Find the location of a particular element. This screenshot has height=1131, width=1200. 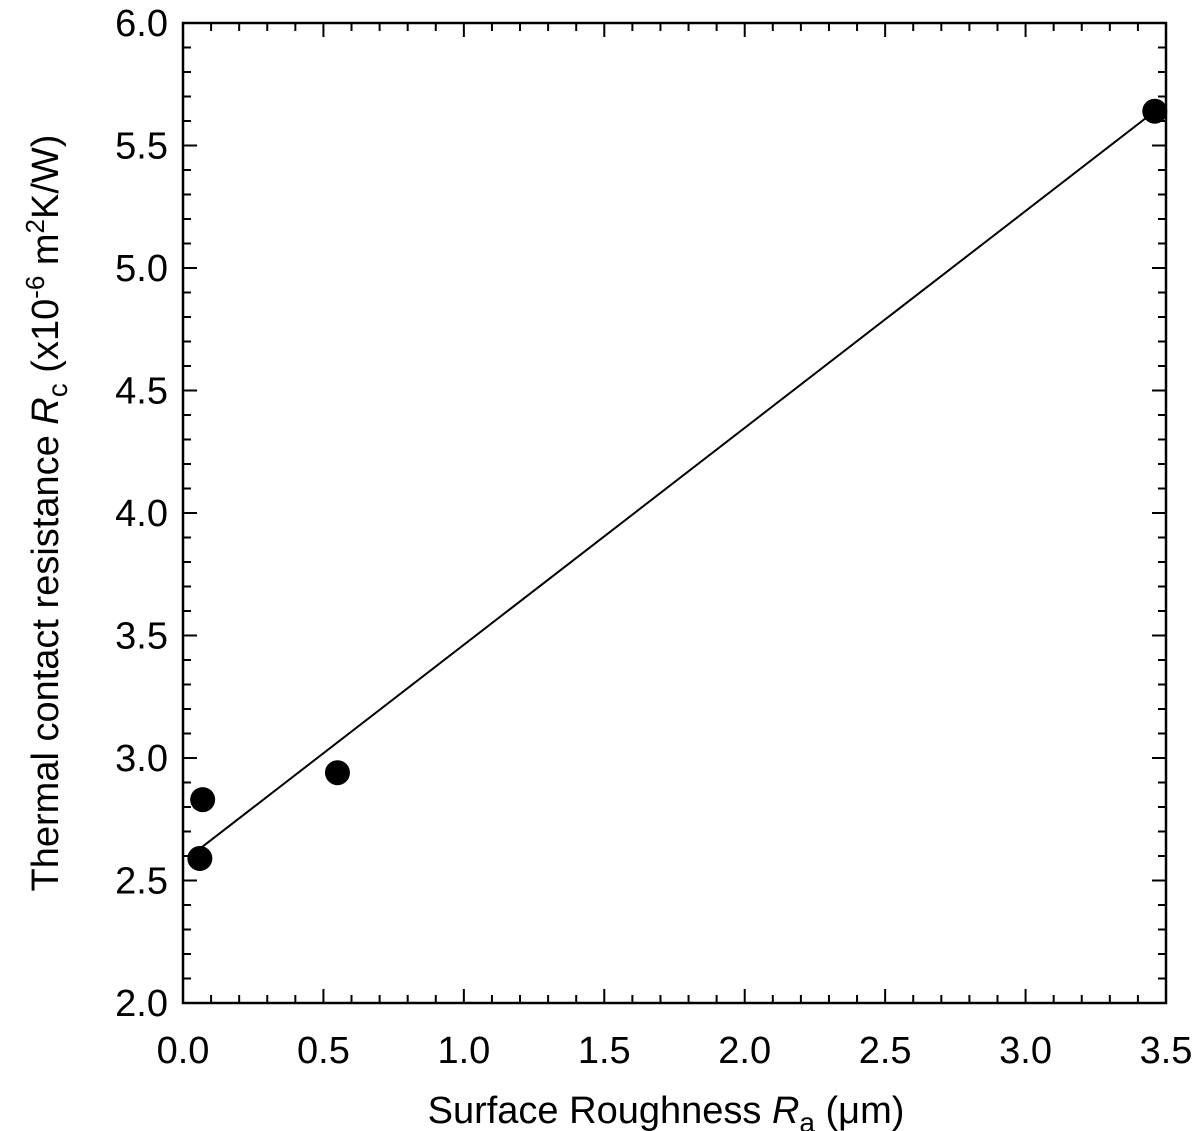

x-axis-label: Surface Roughness Ra (μm) is located at coordinates (666, 1110).